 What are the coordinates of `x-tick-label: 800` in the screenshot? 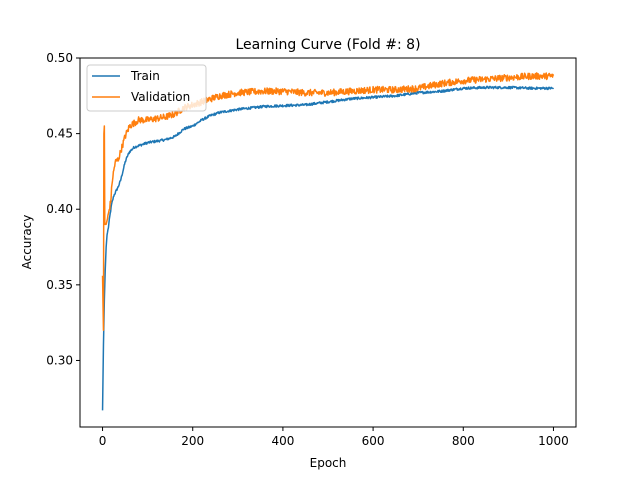 It's located at (463, 441).